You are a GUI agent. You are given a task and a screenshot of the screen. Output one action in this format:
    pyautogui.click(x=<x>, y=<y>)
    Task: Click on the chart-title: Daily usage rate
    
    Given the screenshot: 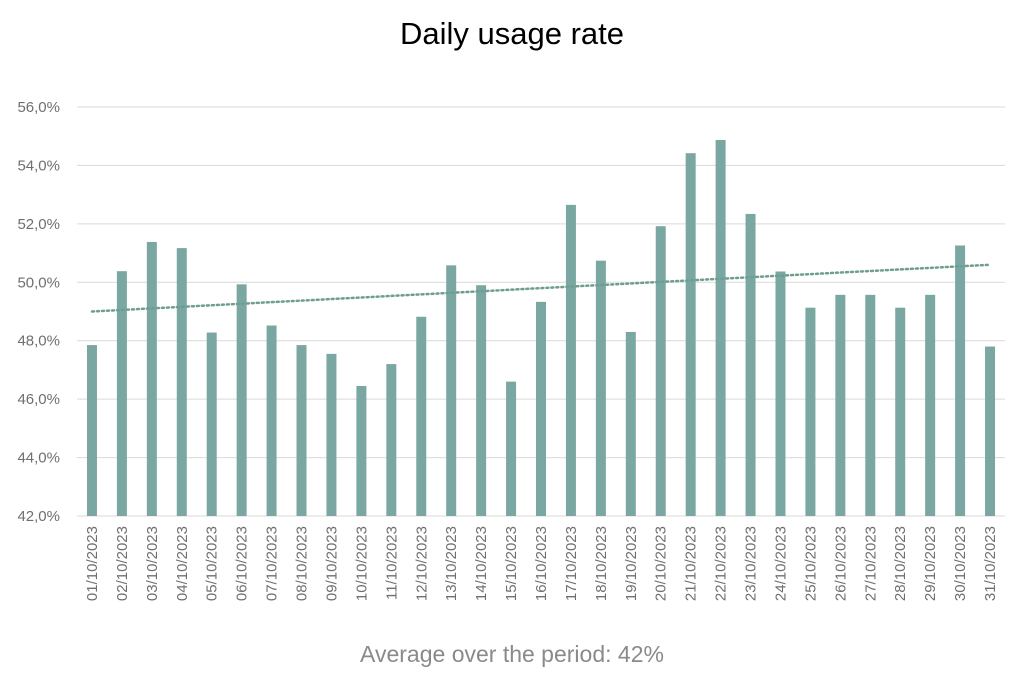 What is the action you would take?
    pyautogui.click(x=512, y=33)
    